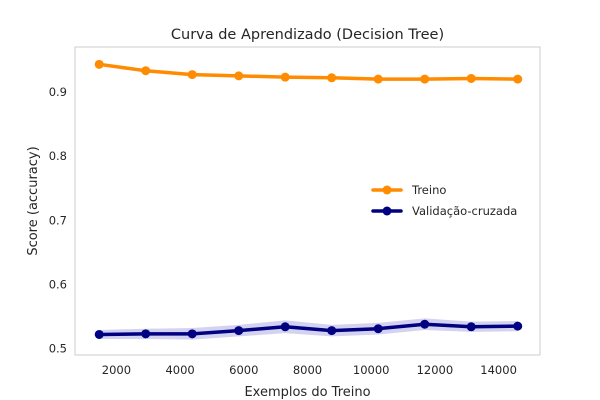  Describe the element at coordinates (307, 392) in the screenshot. I see `x-axis-label: Exemplos do Treino` at that location.